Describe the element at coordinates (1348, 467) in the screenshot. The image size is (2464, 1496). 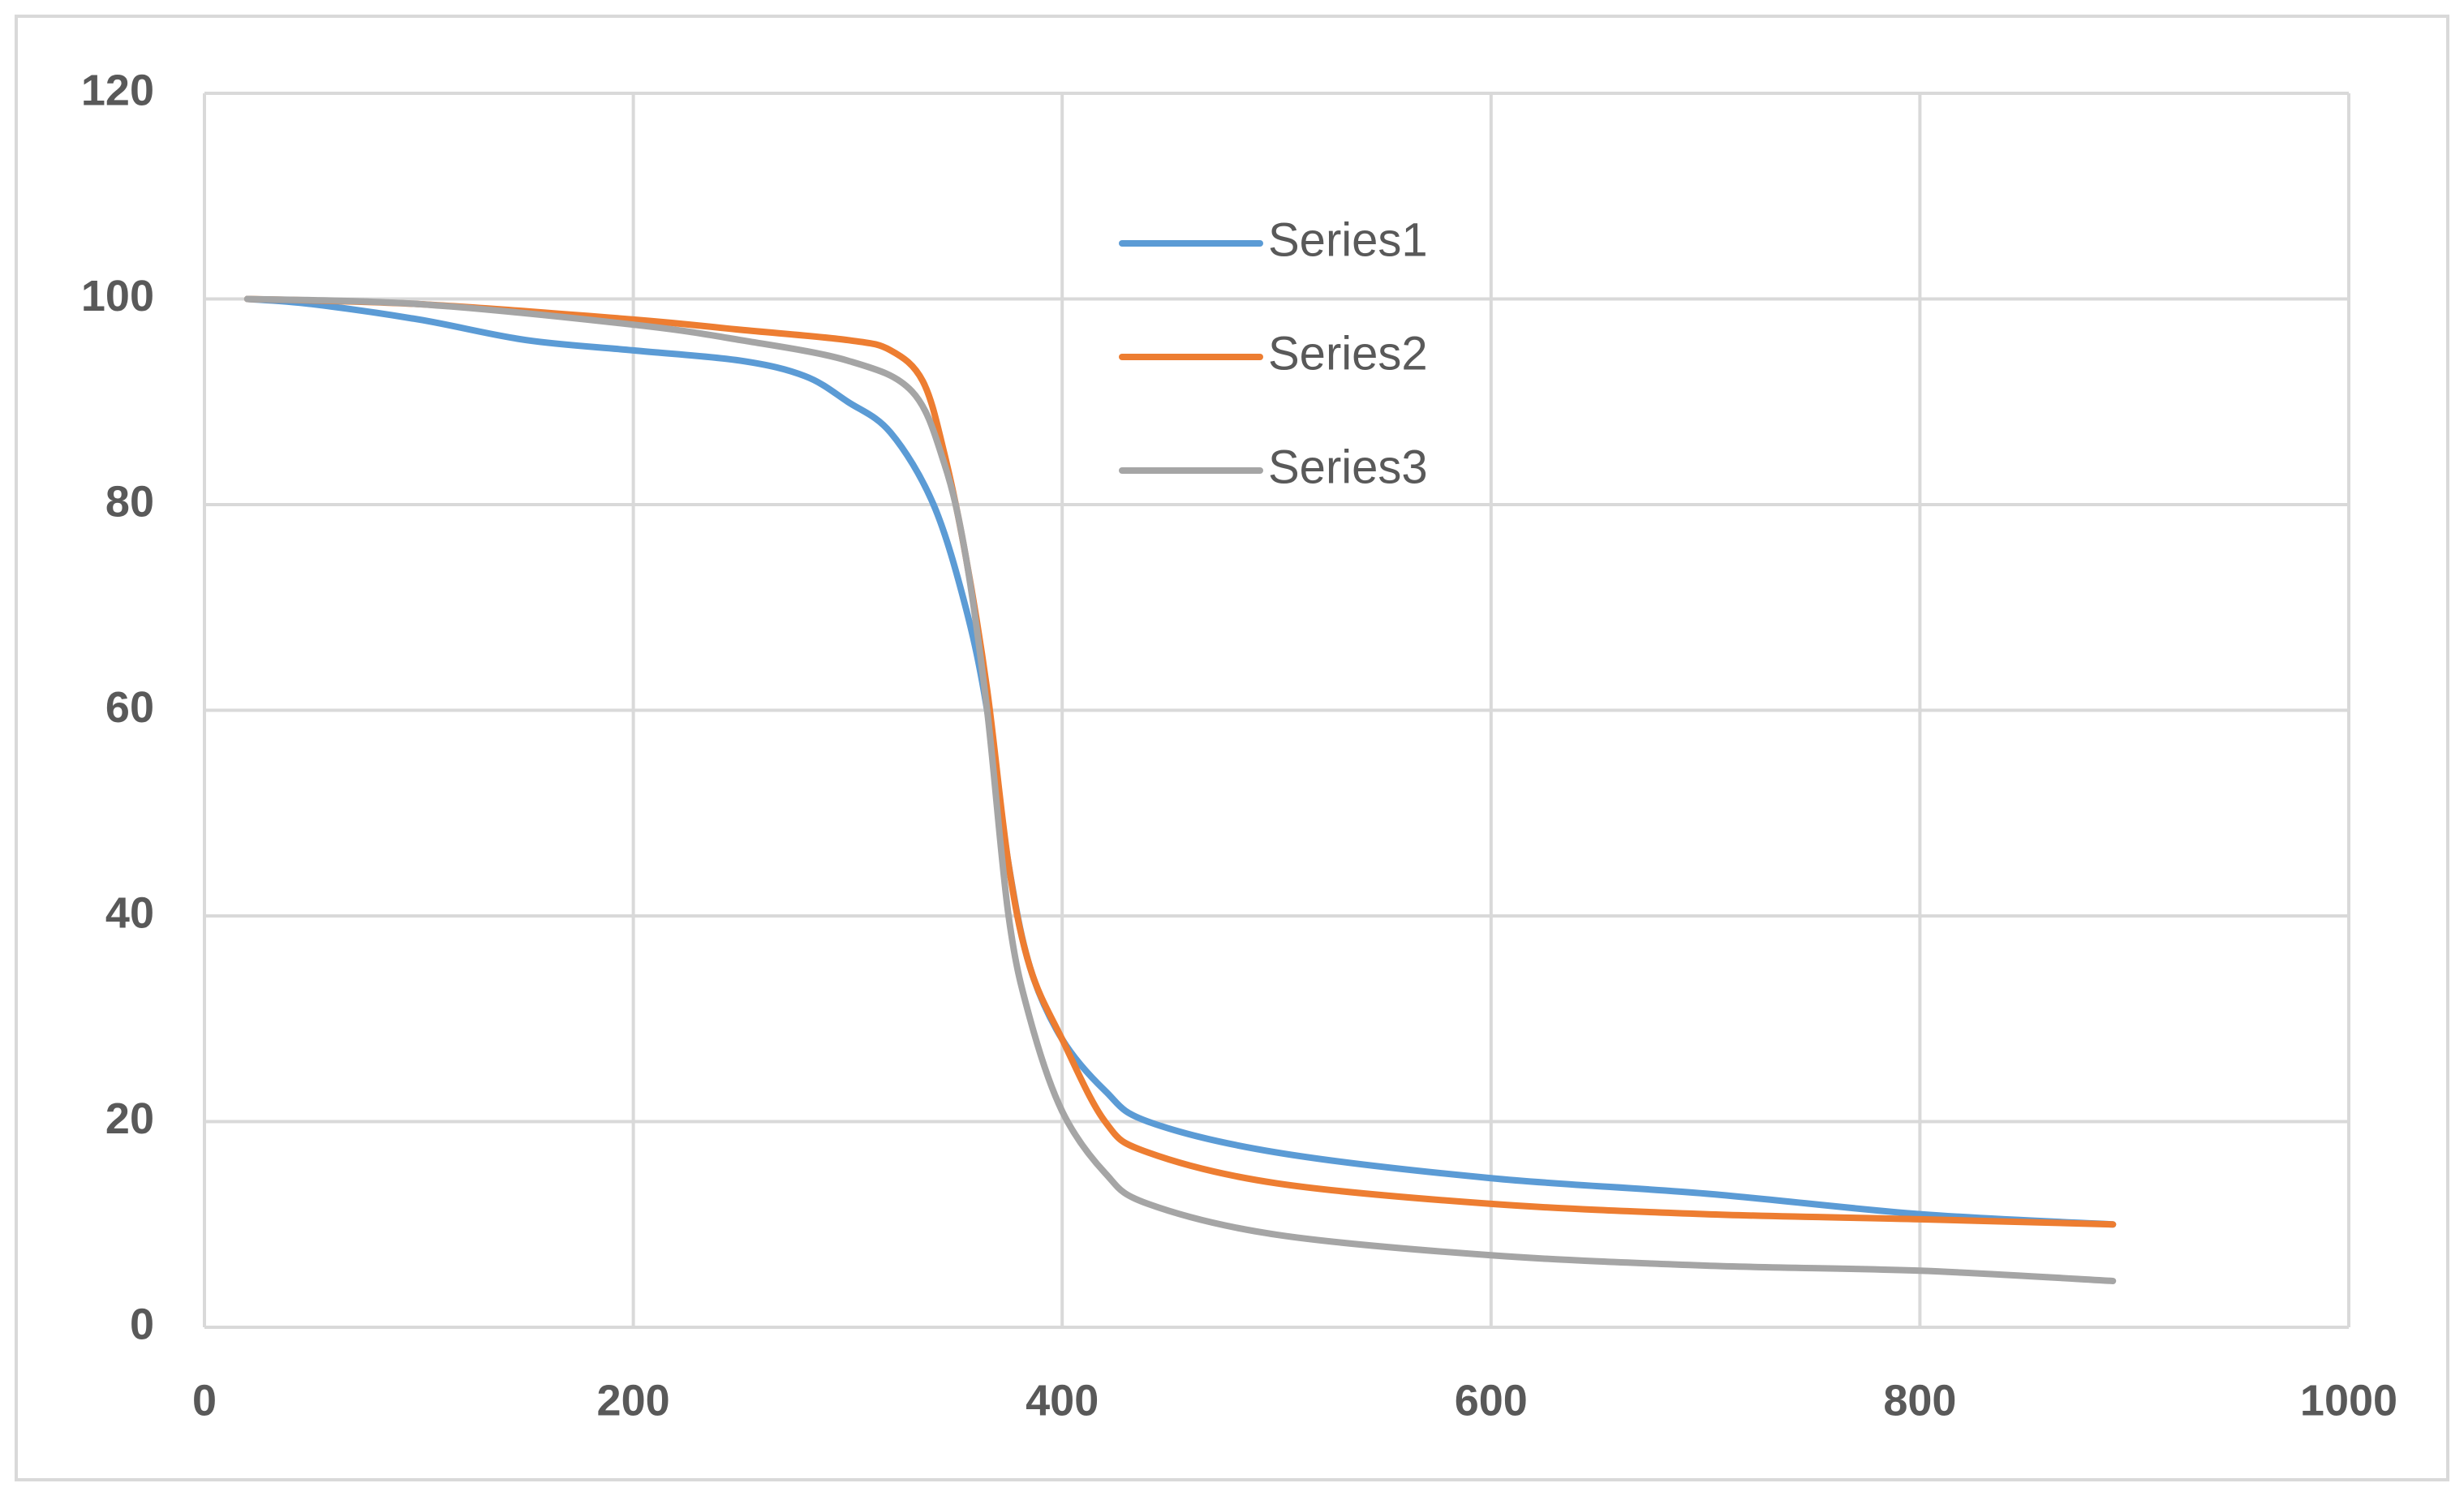
I see `legend-label: Series3` at that location.